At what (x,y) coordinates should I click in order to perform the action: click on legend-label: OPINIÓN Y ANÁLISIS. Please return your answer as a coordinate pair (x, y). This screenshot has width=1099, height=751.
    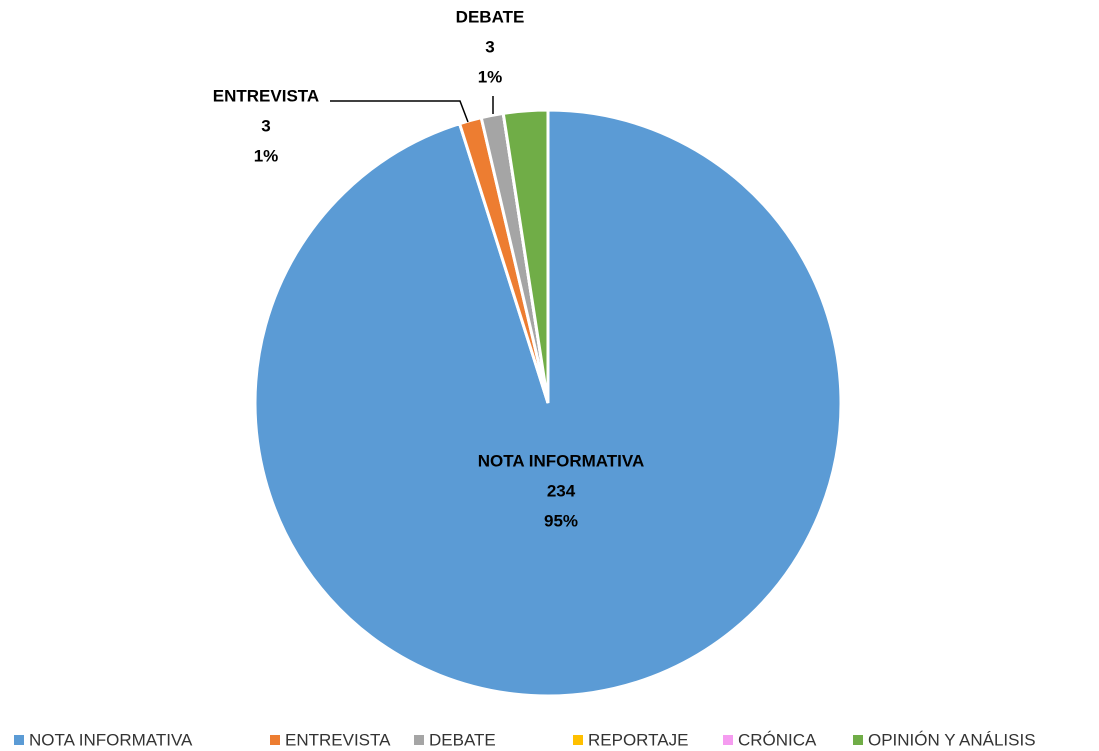
    Looking at the image, I should click on (952, 739).